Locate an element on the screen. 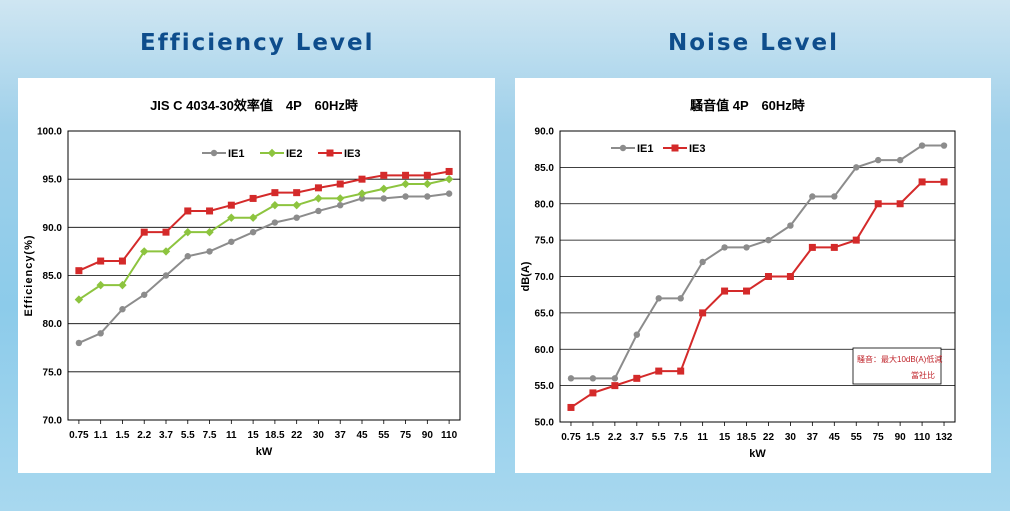  eff-y-axis-label: Efficiency(%) is located at coordinates (29, 275).